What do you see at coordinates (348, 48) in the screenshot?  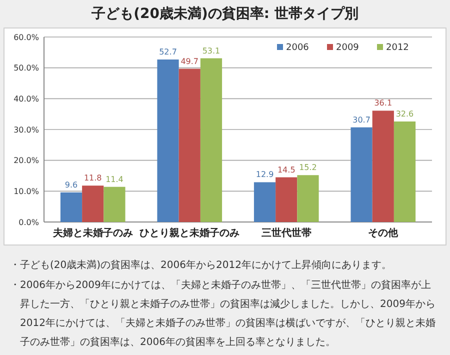 I see `legend-label: 2009` at bounding box center [348, 48].